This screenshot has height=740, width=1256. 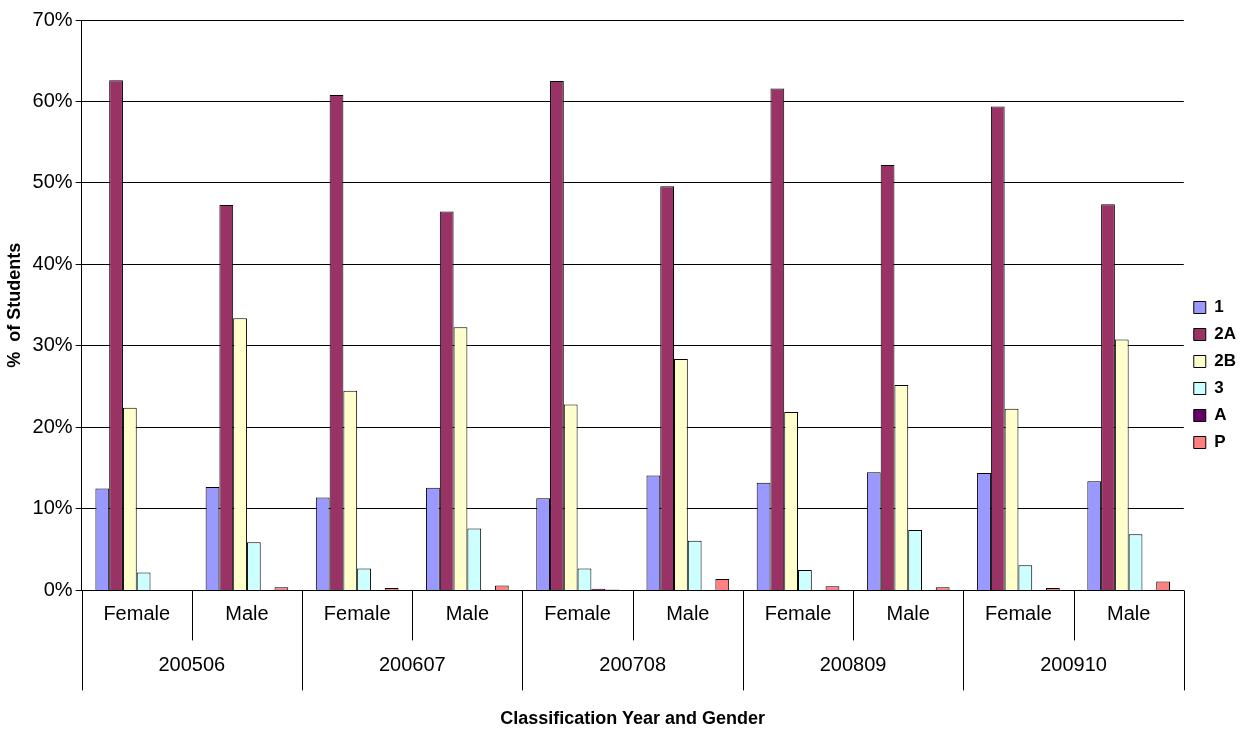 What do you see at coordinates (52, 262) in the screenshot?
I see `y-tick-label: 40%` at bounding box center [52, 262].